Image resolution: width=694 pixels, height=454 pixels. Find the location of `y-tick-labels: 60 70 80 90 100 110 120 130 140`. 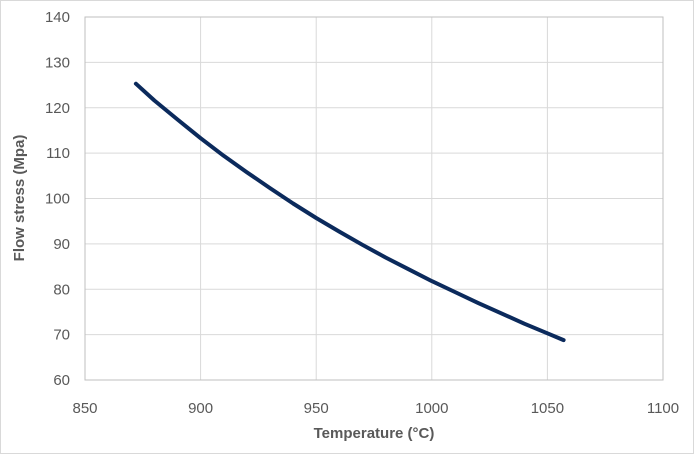

y-tick-labels: 60 70 80 90 100 110 120 130 140 is located at coordinates (57, 199).